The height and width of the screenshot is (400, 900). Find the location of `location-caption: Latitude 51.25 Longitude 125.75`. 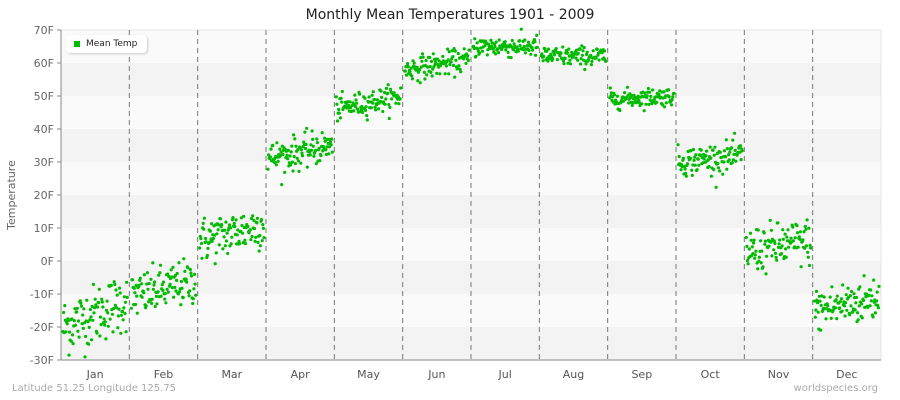

location-caption: Latitude 51.25 Longitude 125.75 is located at coordinates (94, 388).